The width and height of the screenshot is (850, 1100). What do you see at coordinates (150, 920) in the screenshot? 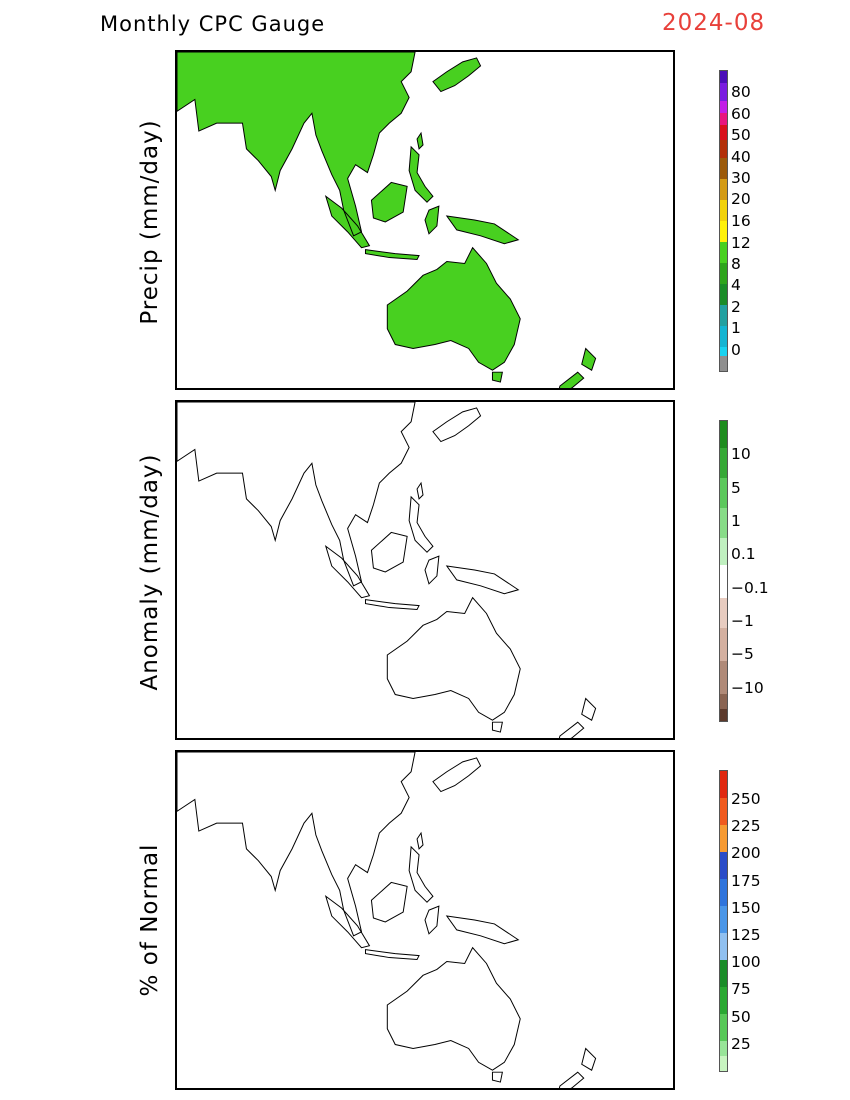
I see `percent-ylabel: % of Normal` at bounding box center [150, 920].